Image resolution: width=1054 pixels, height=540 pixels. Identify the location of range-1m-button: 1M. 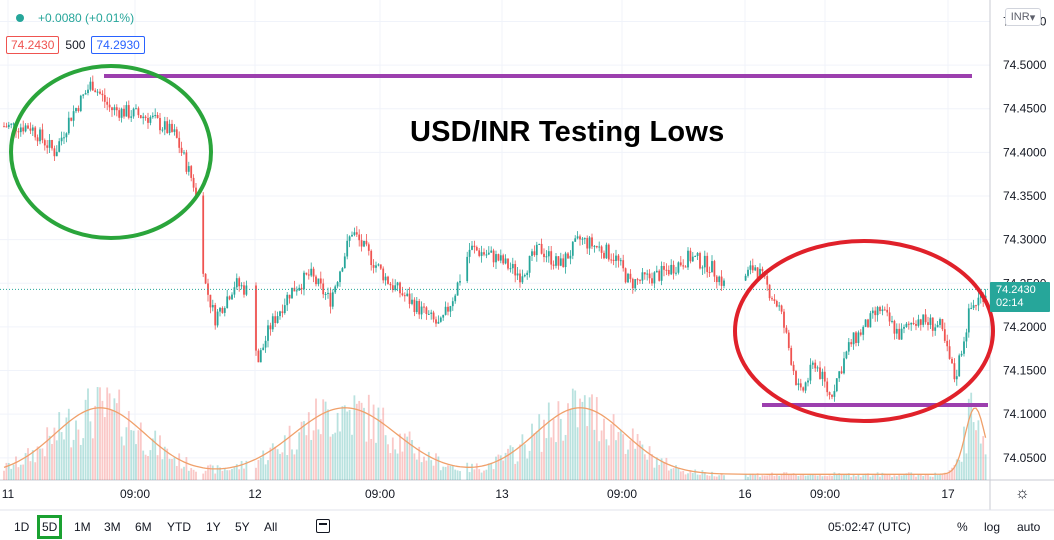
(82, 527).